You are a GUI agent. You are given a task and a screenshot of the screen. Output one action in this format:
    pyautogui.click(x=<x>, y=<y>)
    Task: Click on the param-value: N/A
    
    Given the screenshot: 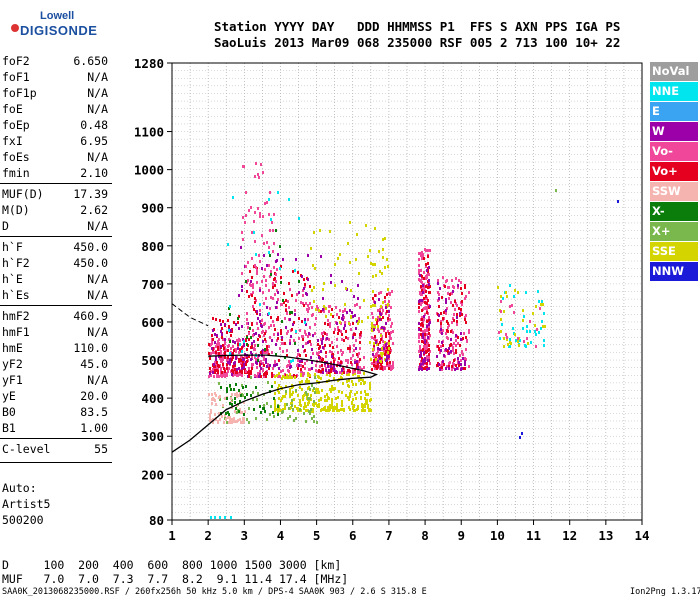 What is the action you would take?
    pyautogui.click(x=97, y=380)
    